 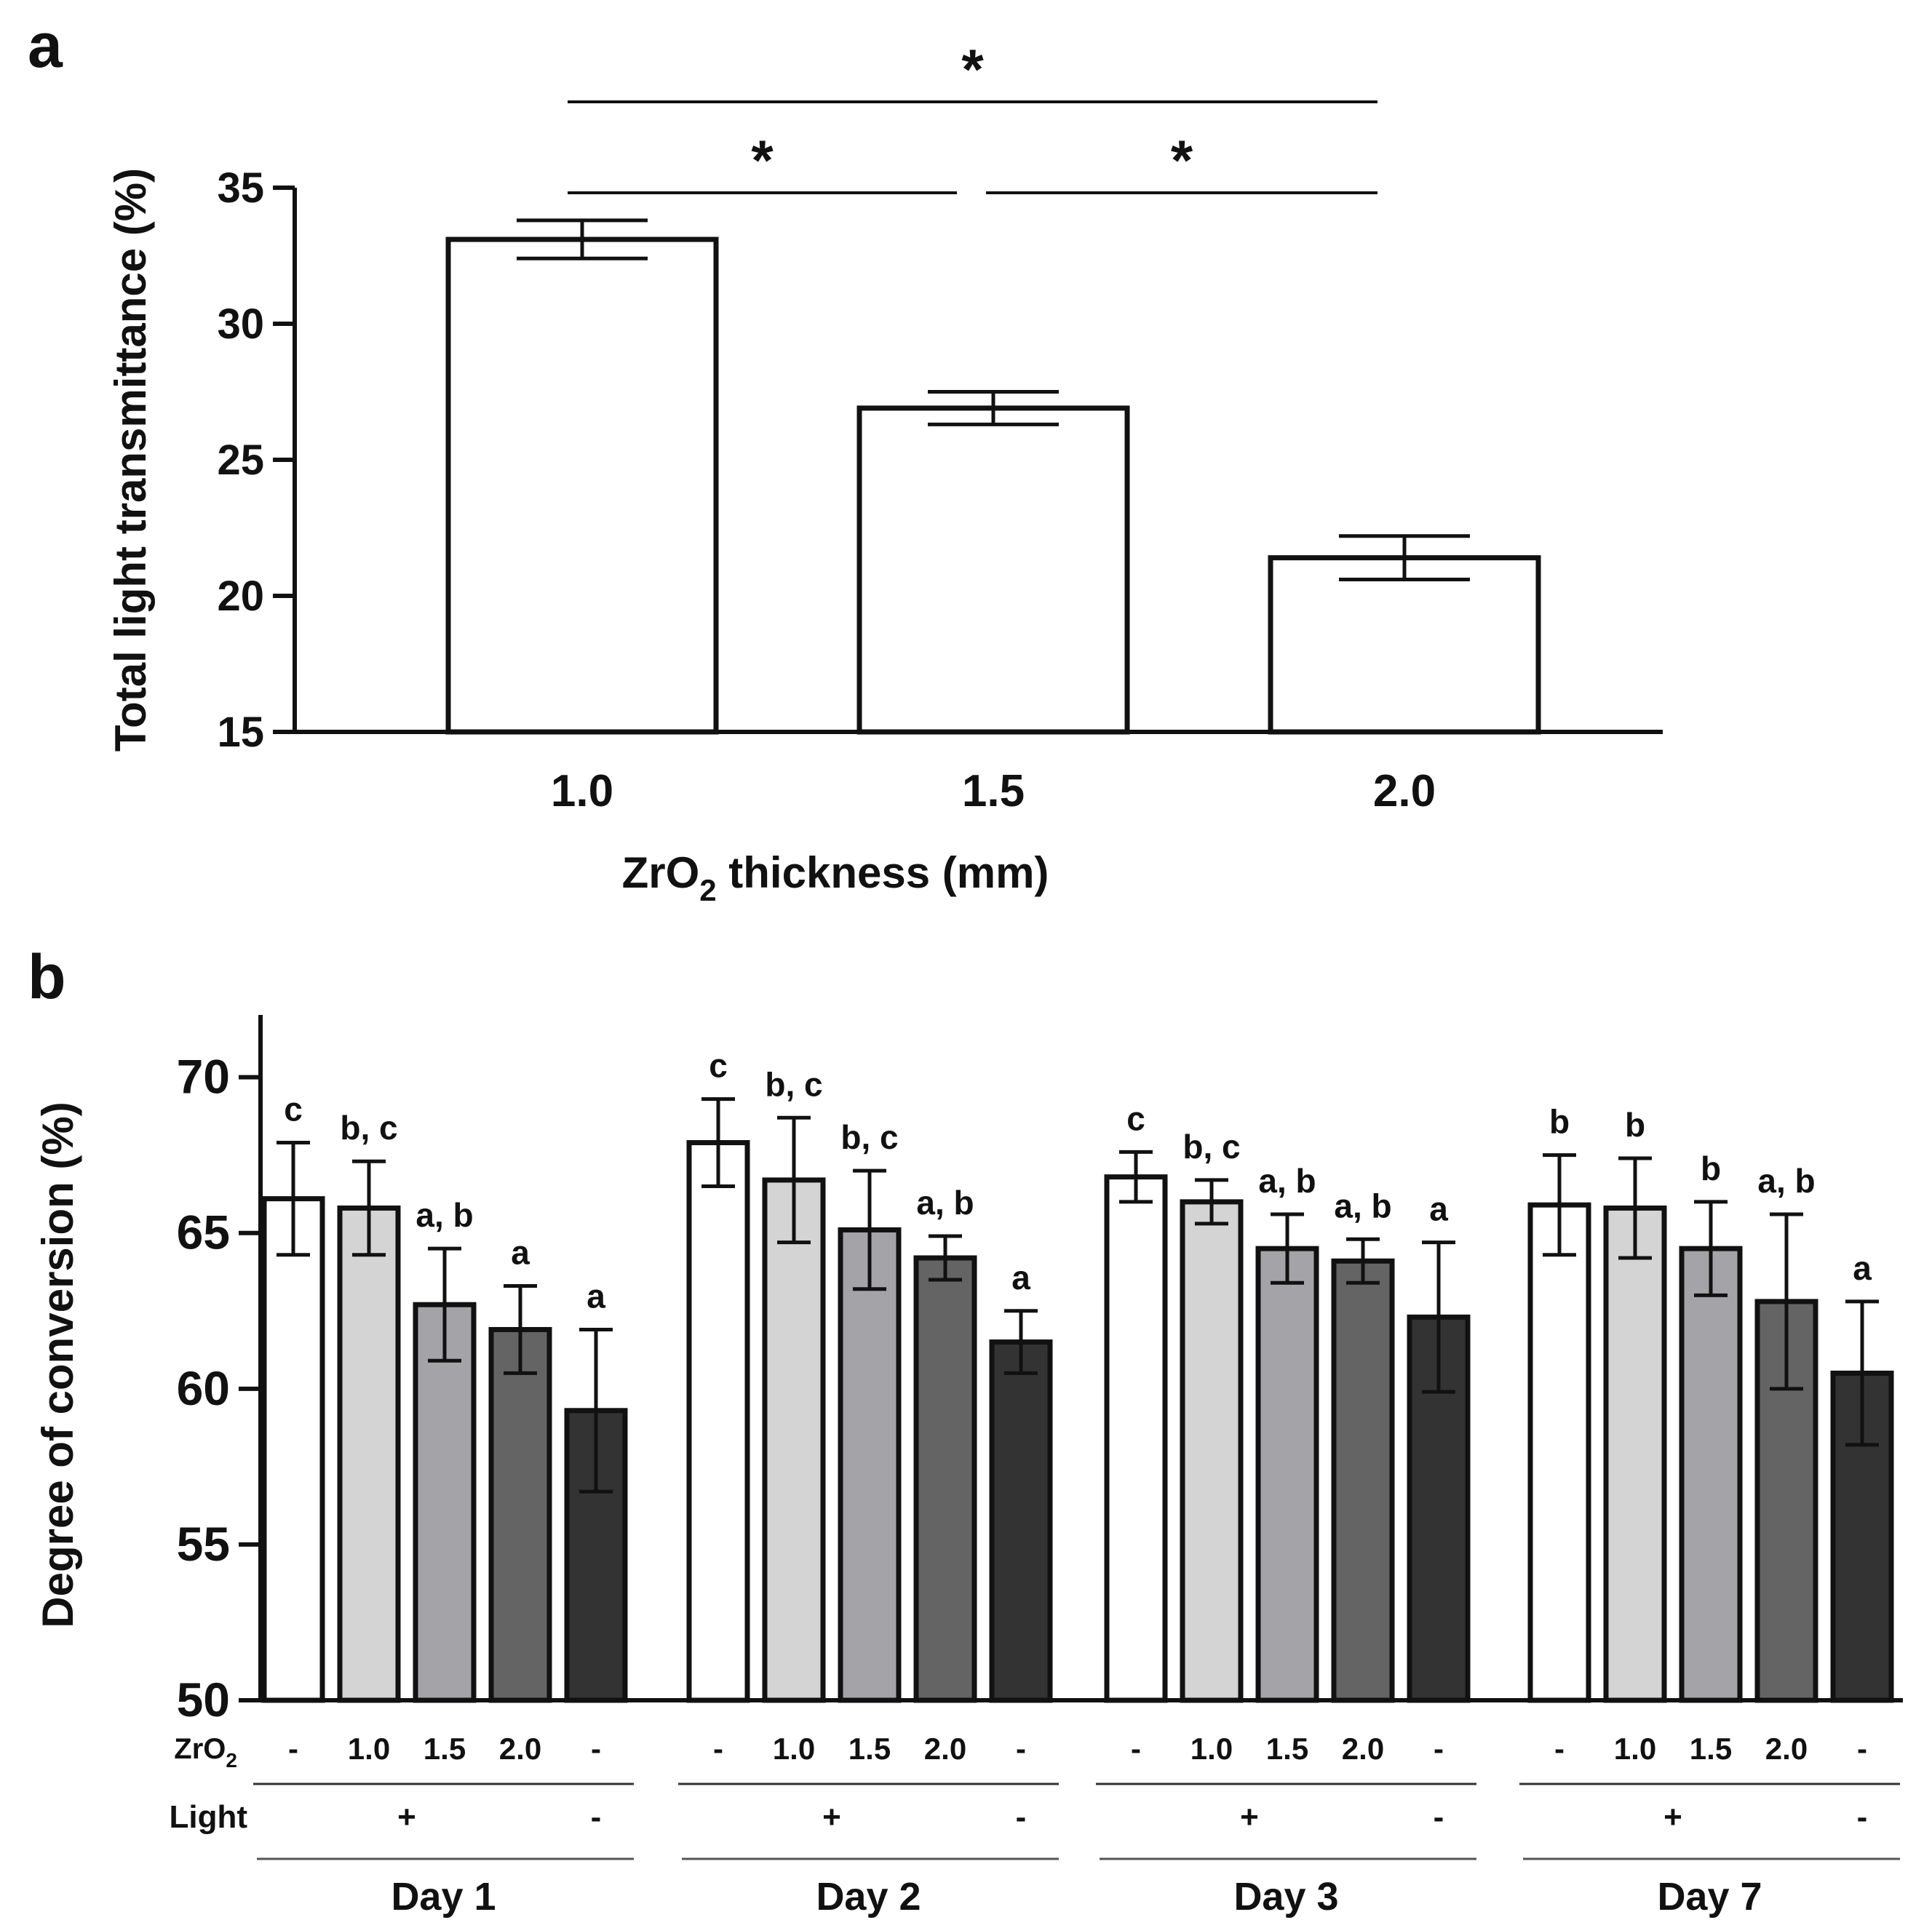 What do you see at coordinates (1285, 1897) in the screenshot?
I see `panel-b-day-label: Day 3` at bounding box center [1285, 1897].